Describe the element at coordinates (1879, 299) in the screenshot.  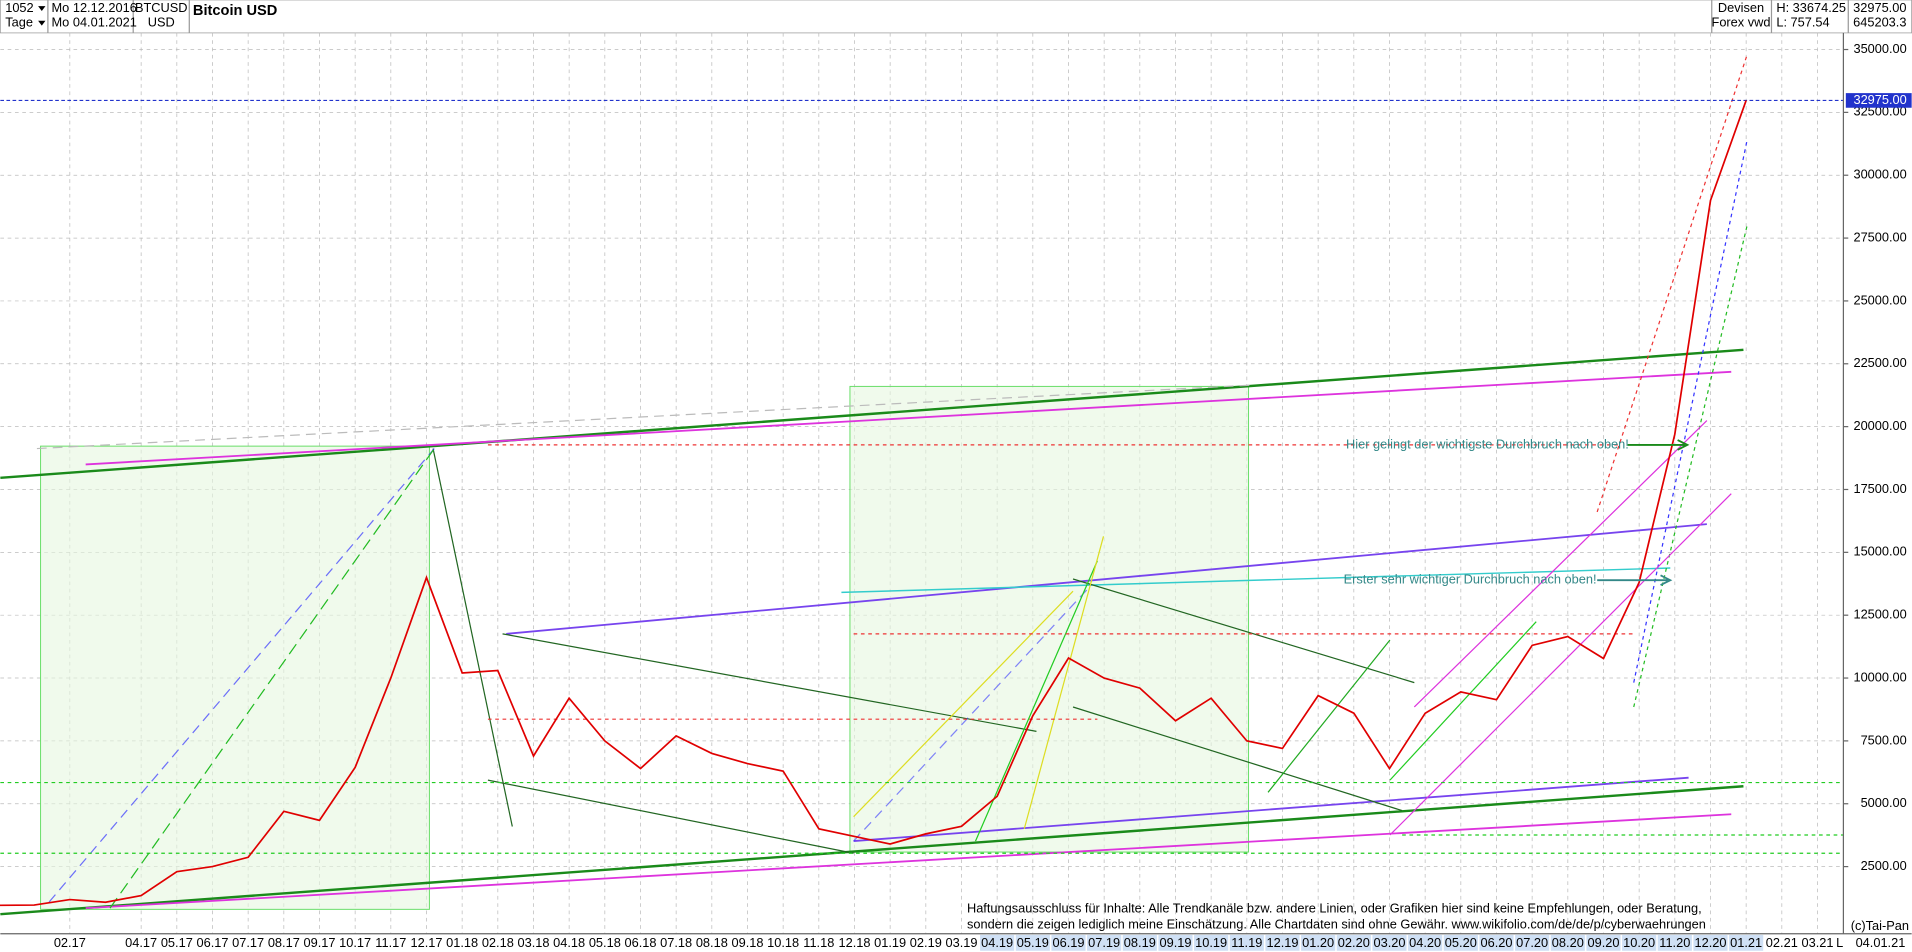
I see `y-tick-label: 25000.00` at that location.